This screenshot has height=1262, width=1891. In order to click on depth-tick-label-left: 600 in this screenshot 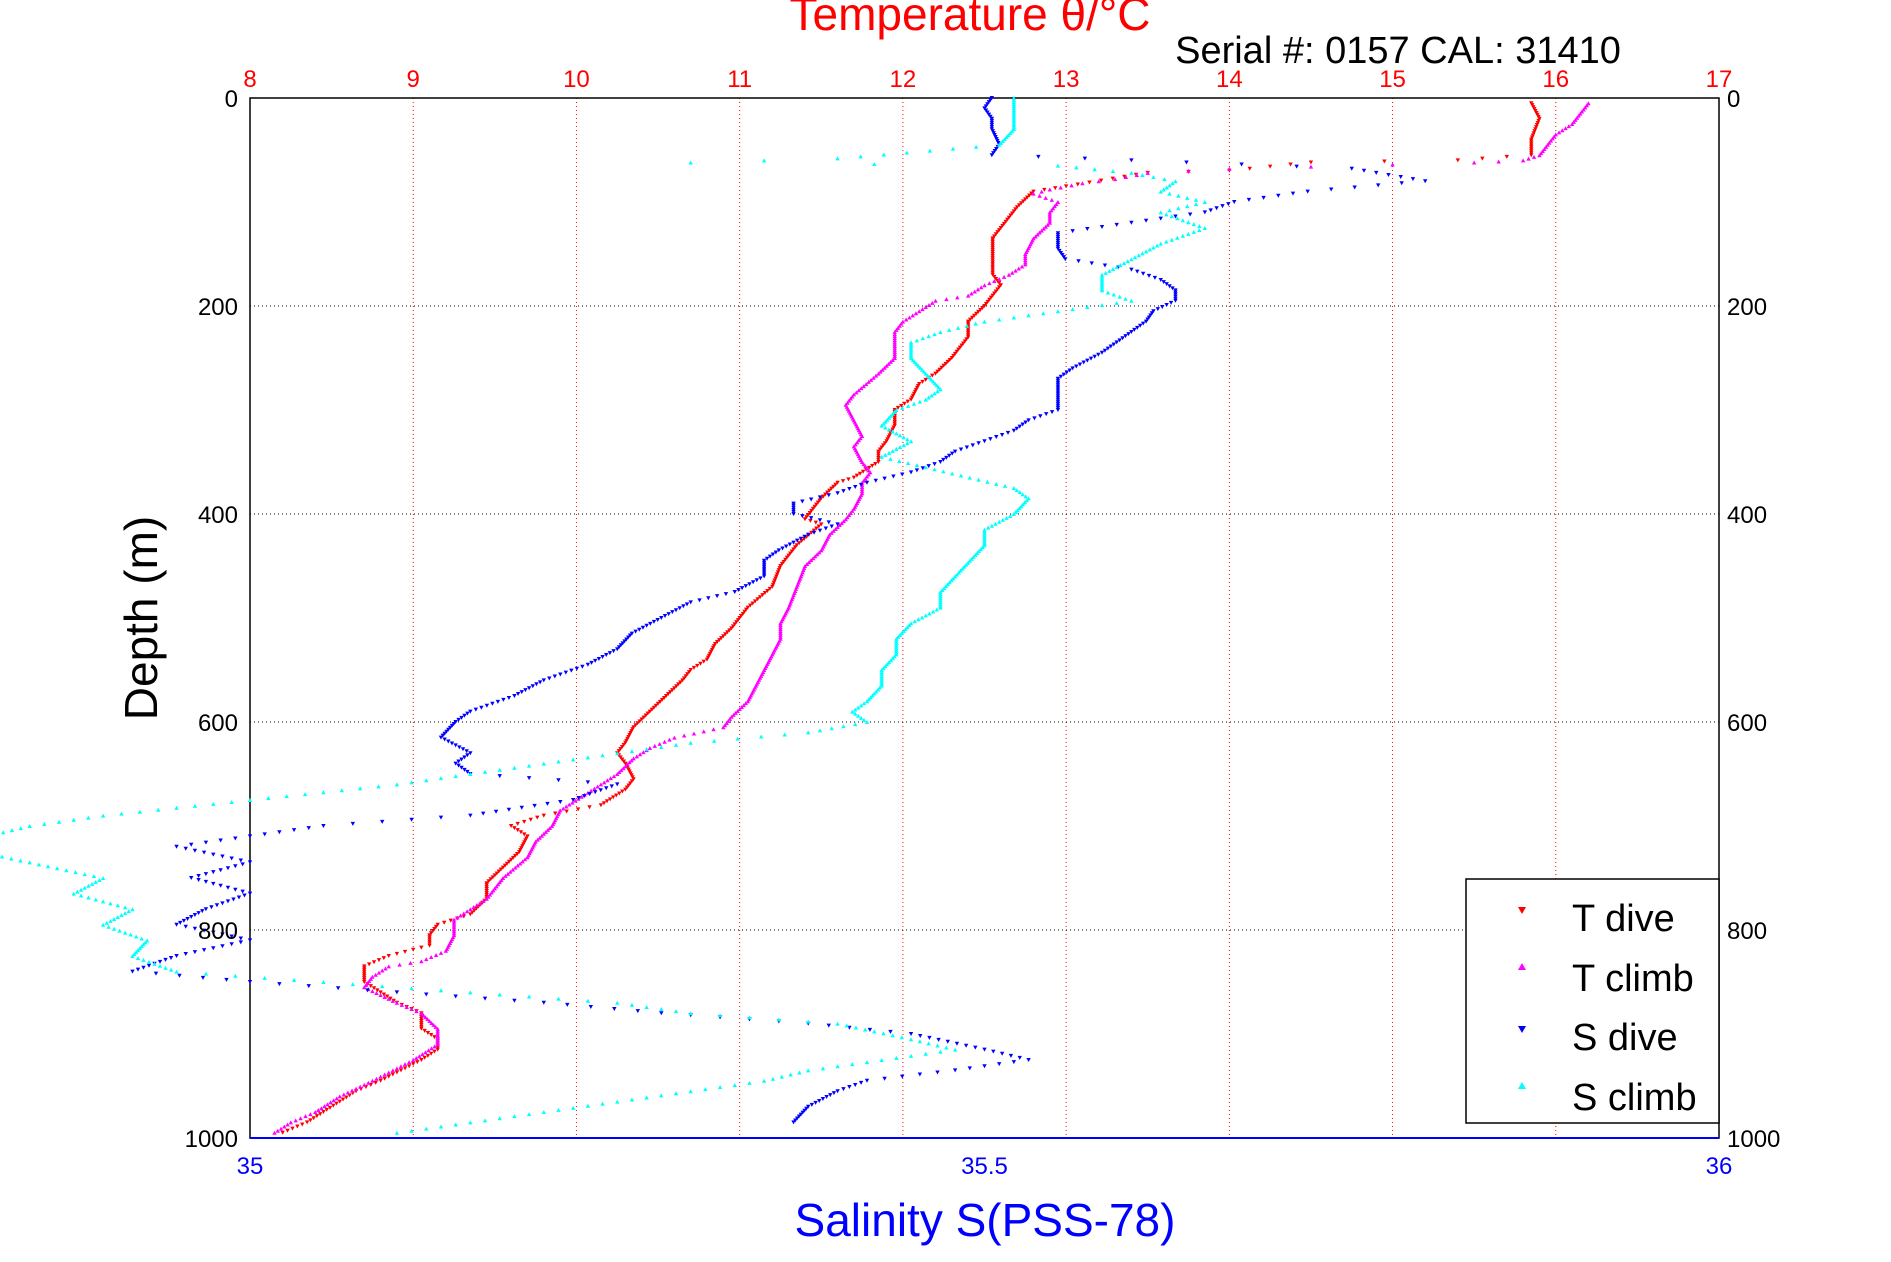, I will do `click(218, 723)`.